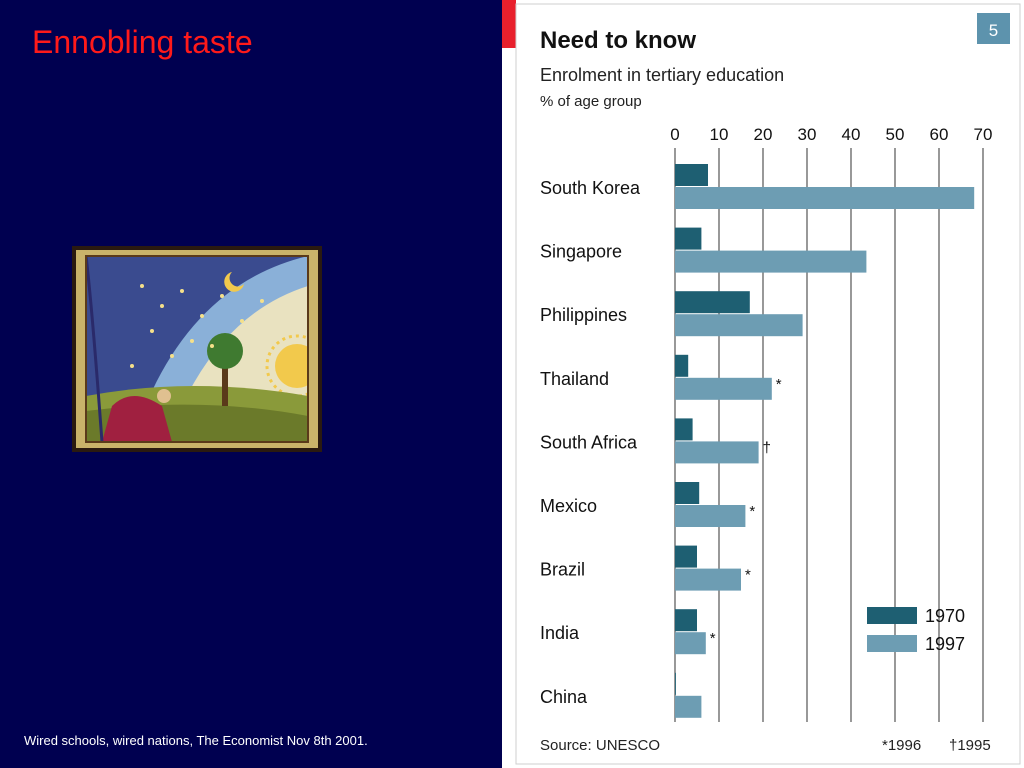 The width and height of the screenshot is (1024, 768). I want to click on legend-swatch-1970, so click(892, 615).